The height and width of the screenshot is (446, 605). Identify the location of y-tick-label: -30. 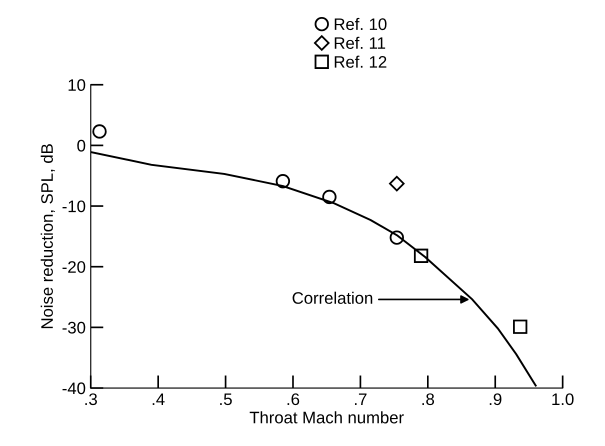
(74, 328).